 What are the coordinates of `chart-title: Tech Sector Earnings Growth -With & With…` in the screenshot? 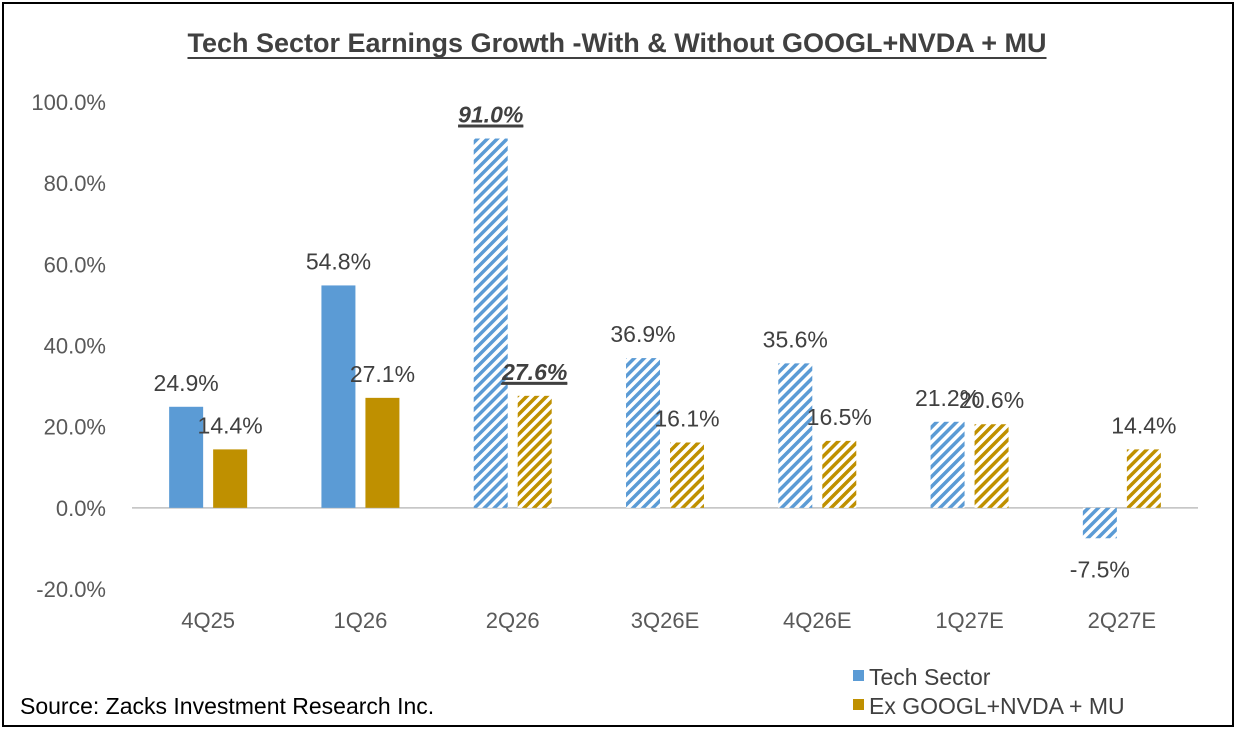 It's located at (616, 43).